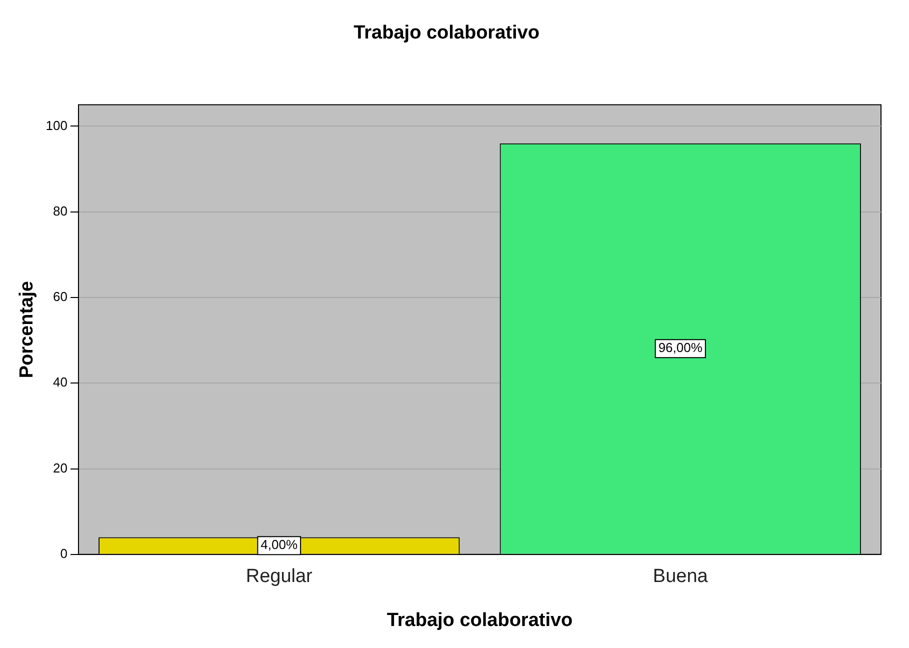 Image resolution: width=909 pixels, height=648 pixels. Describe the element at coordinates (479, 620) in the screenshot. I see `x-axis-title: Trabajo colaborativo` at that location.